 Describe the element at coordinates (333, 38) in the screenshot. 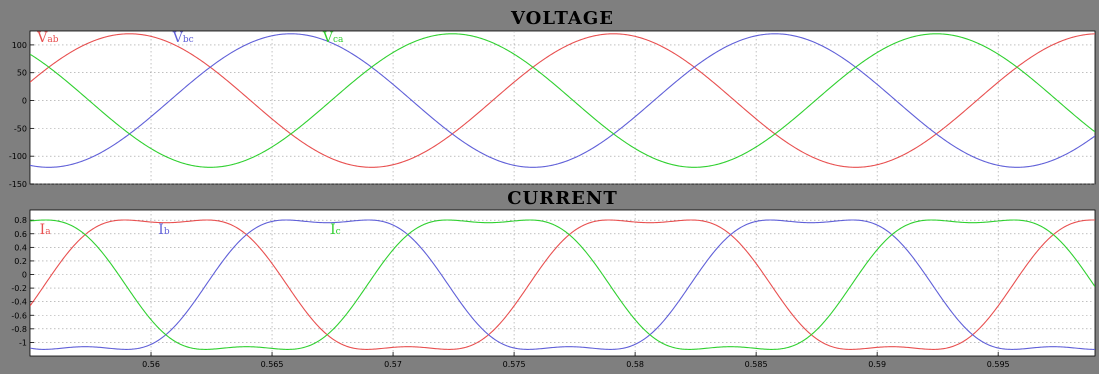

I see `series-label: Vca` at that location.